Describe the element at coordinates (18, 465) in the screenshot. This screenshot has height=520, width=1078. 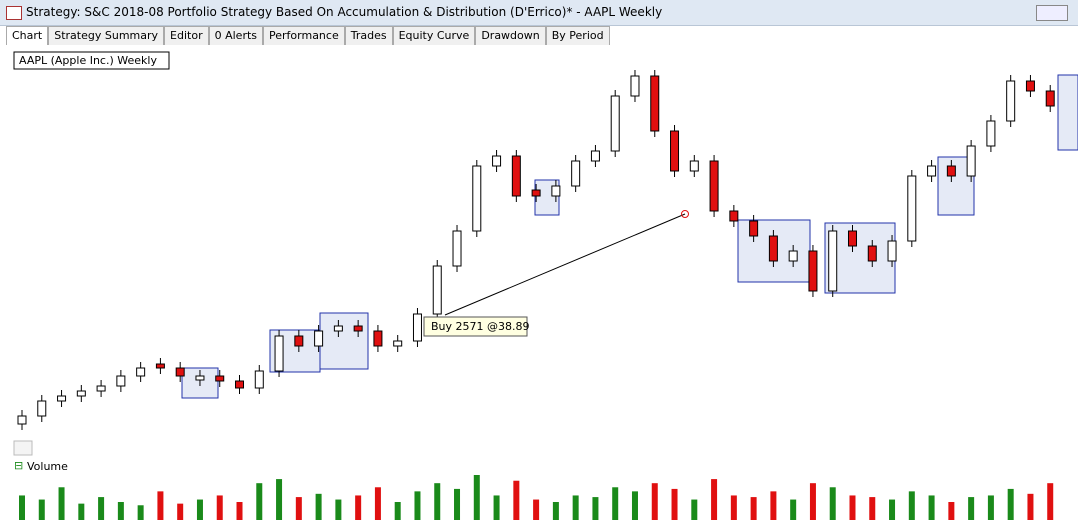
I see `volume-toggle: ⊟` at that location.